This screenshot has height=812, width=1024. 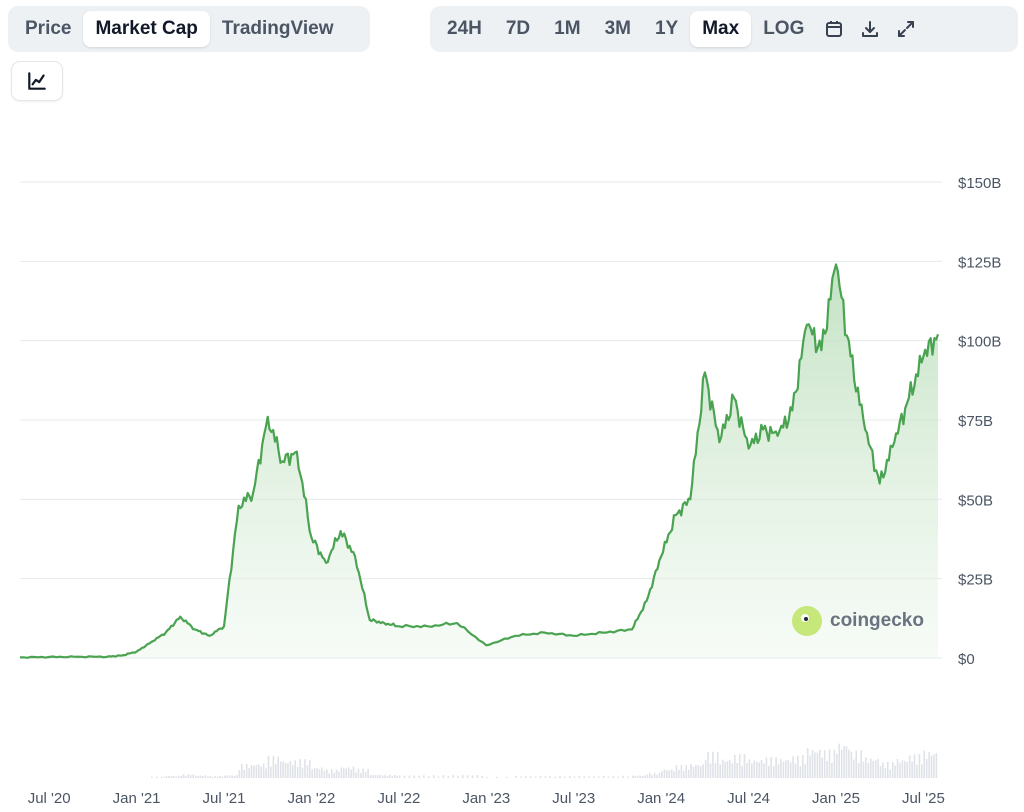 I want to click on x-tick-label: Jan '25, so click(x=836, y=798).